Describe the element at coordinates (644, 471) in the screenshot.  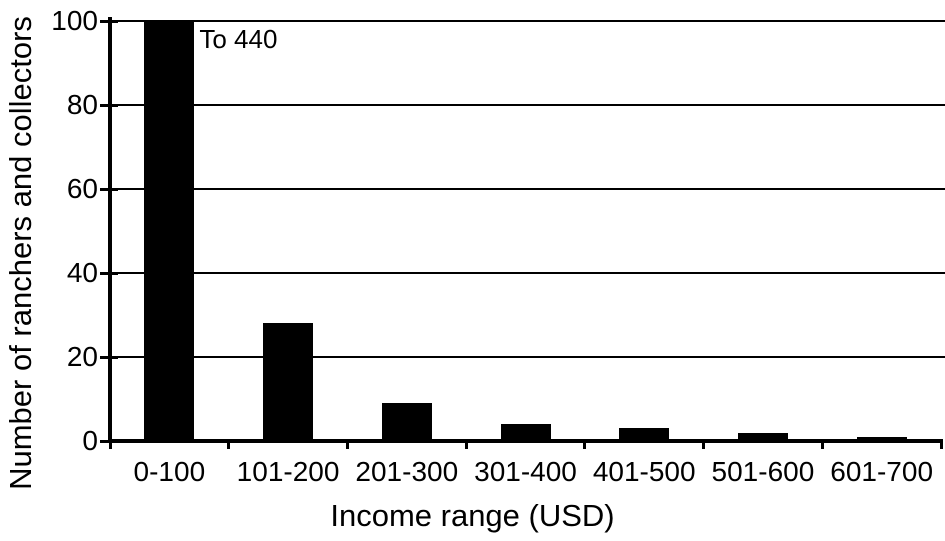
I see `x-tick-label: 401-500` at that location.